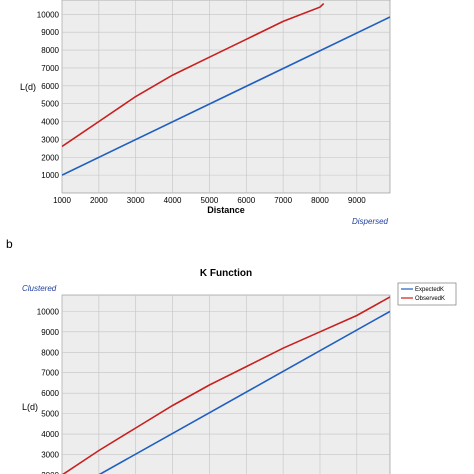  What do you see at coordinates (39, 288) in the screenshot?
I see `panel-b-clustered-label: Clustered` at bounding box center [39, 288].